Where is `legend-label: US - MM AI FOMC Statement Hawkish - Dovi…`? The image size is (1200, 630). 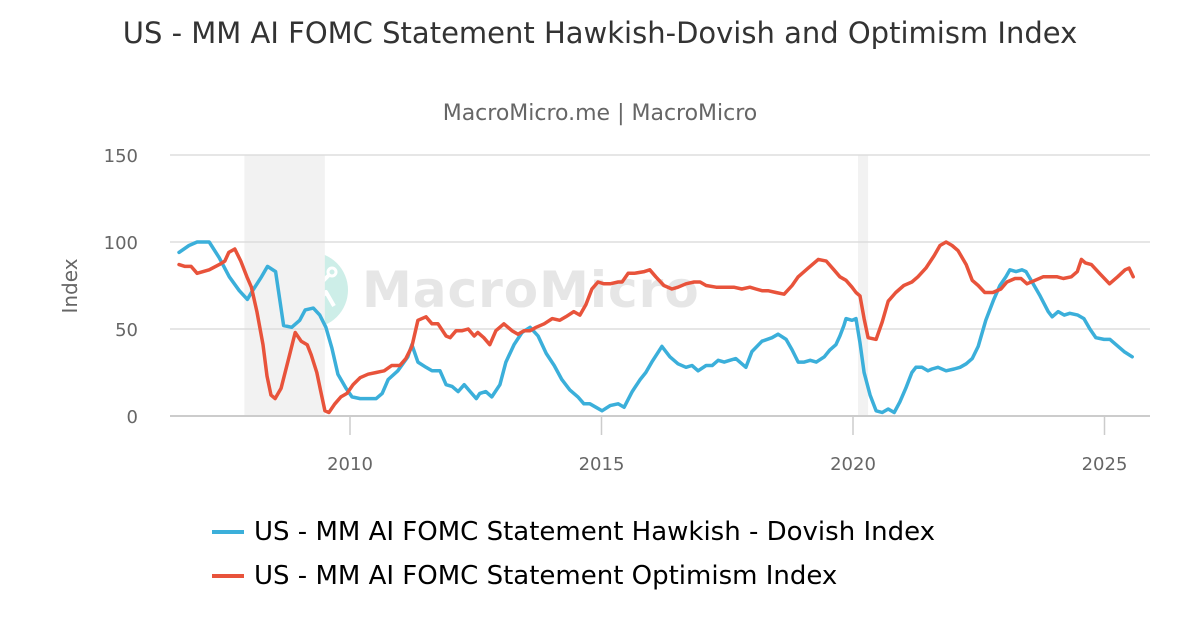
legend-label: US - MM AI FOMC Statement Hawkish - Dovi… is located at coordinates (595, 532).